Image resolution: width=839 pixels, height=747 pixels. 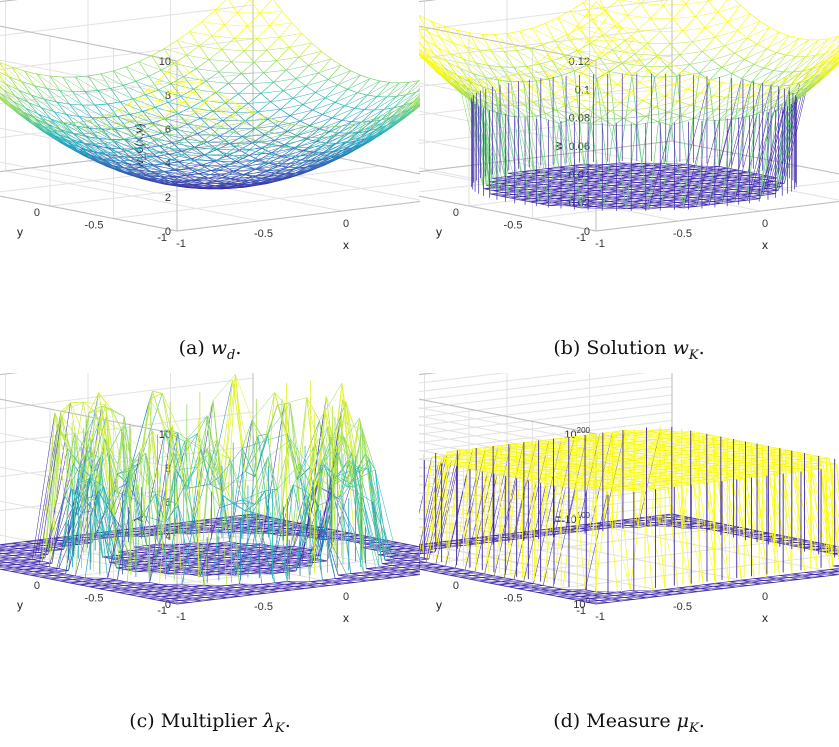 What do you see at coordinates (558, 146) in the screenshot?
I see `z-axis-label: w` at bounding box center [558, 146].